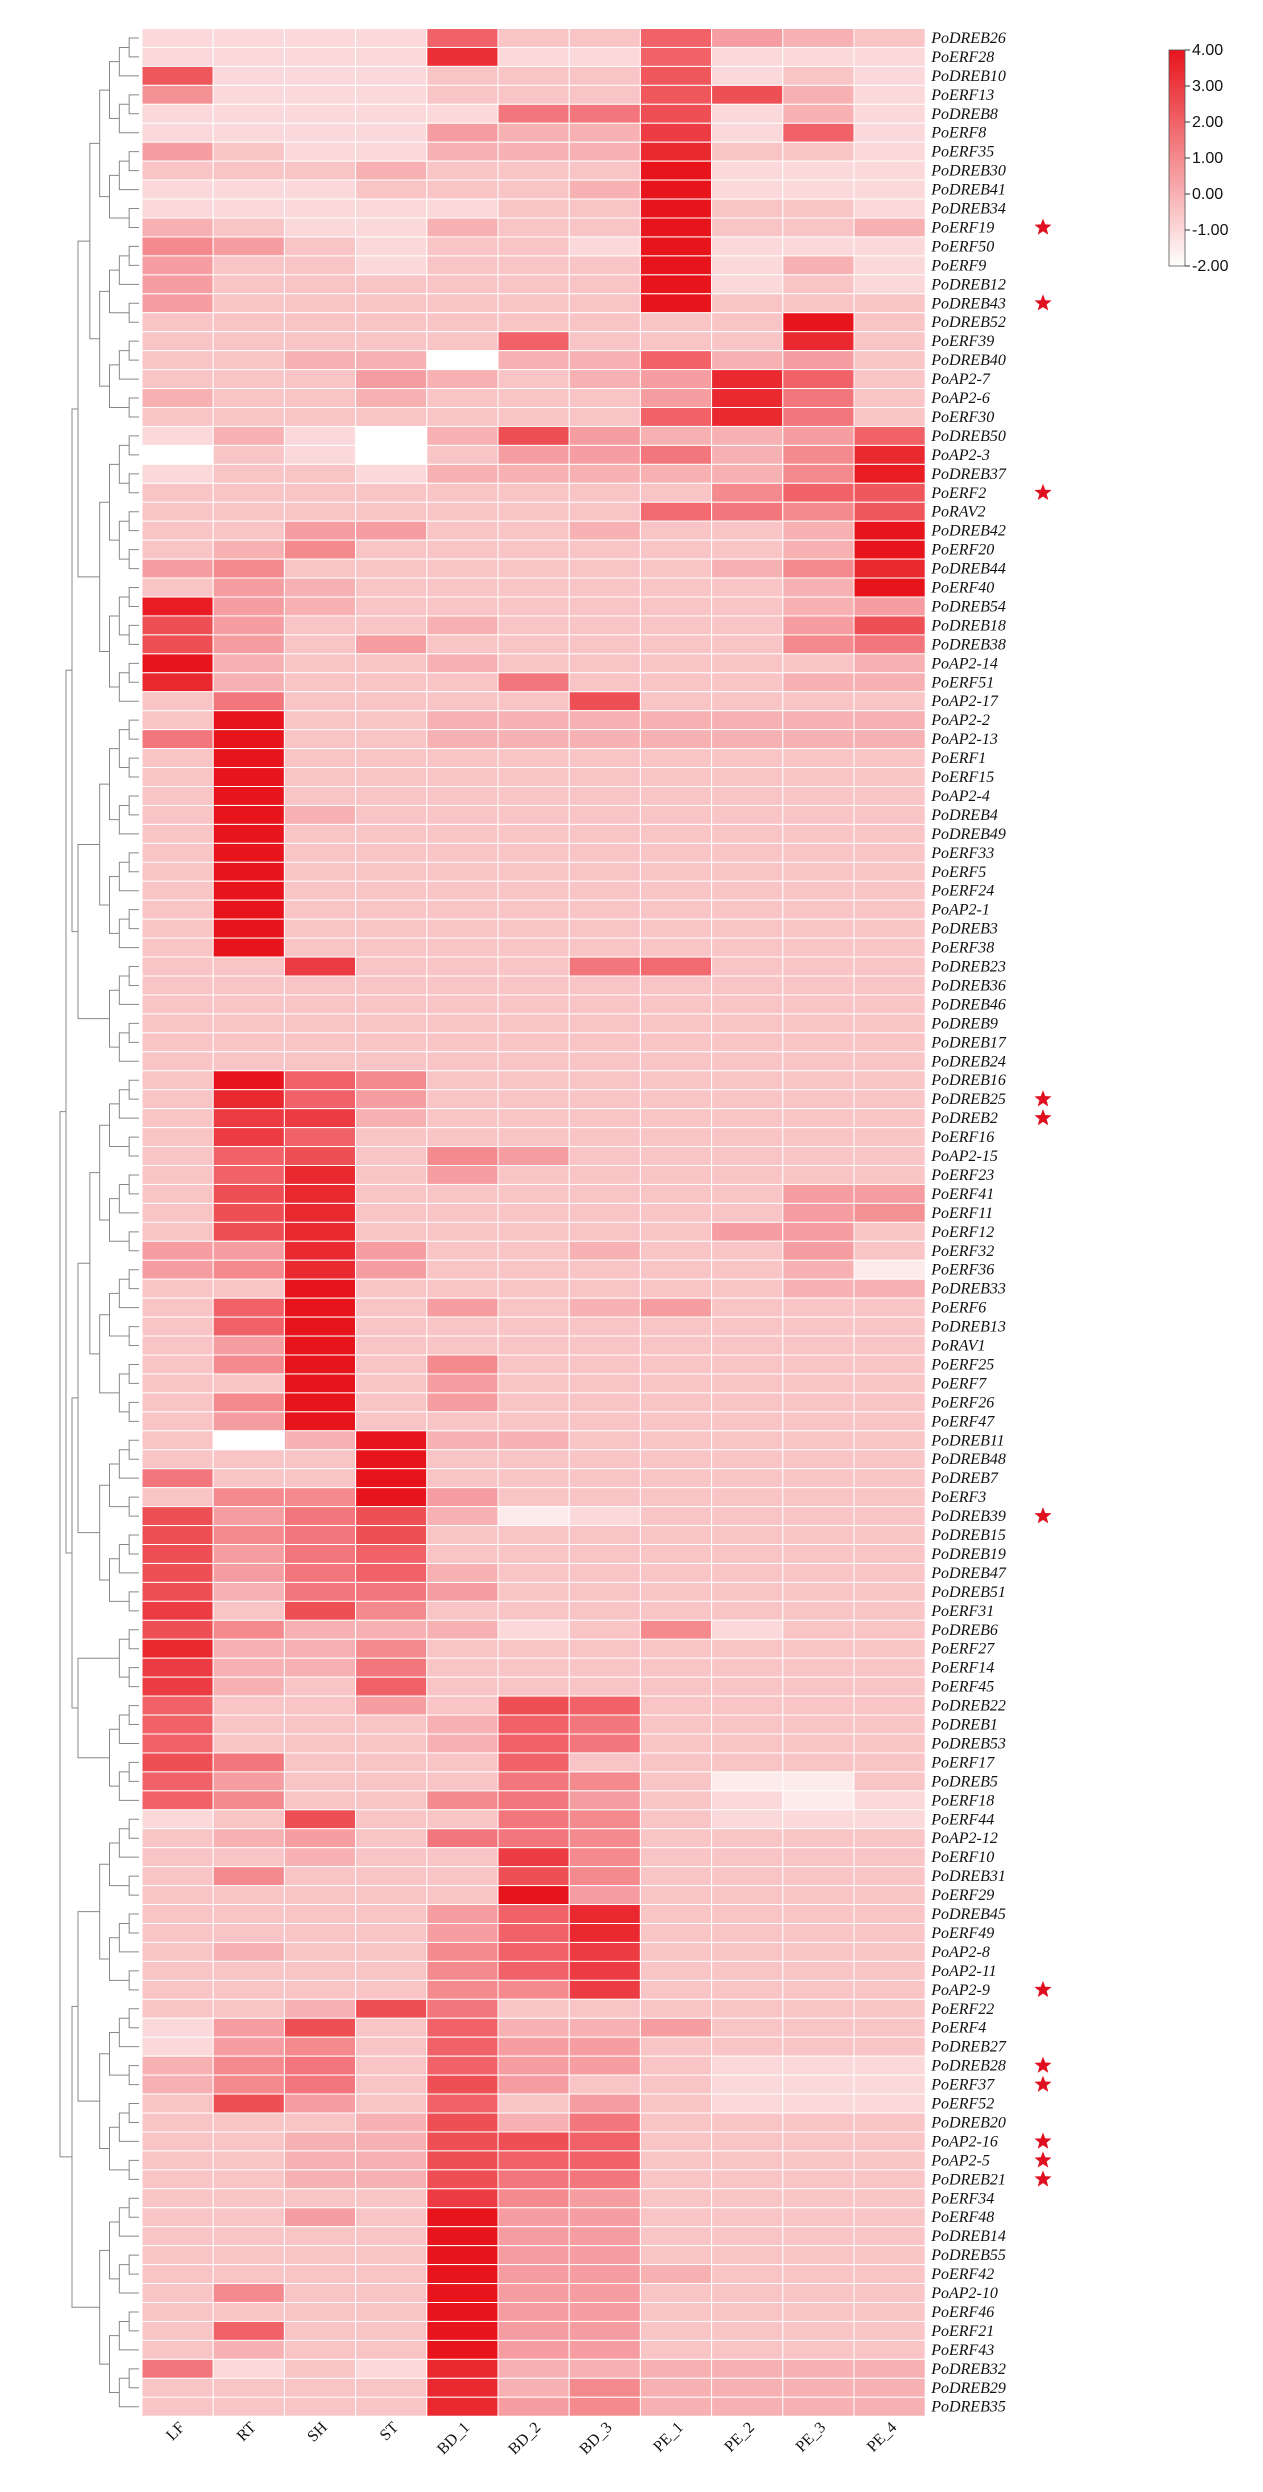 This screenshot has height=2492, width=1263. What do you see at coordinates (968, 1706) in the screenshot?
I see `row-label: PoDREB22` at bounding box center [968, 1706].